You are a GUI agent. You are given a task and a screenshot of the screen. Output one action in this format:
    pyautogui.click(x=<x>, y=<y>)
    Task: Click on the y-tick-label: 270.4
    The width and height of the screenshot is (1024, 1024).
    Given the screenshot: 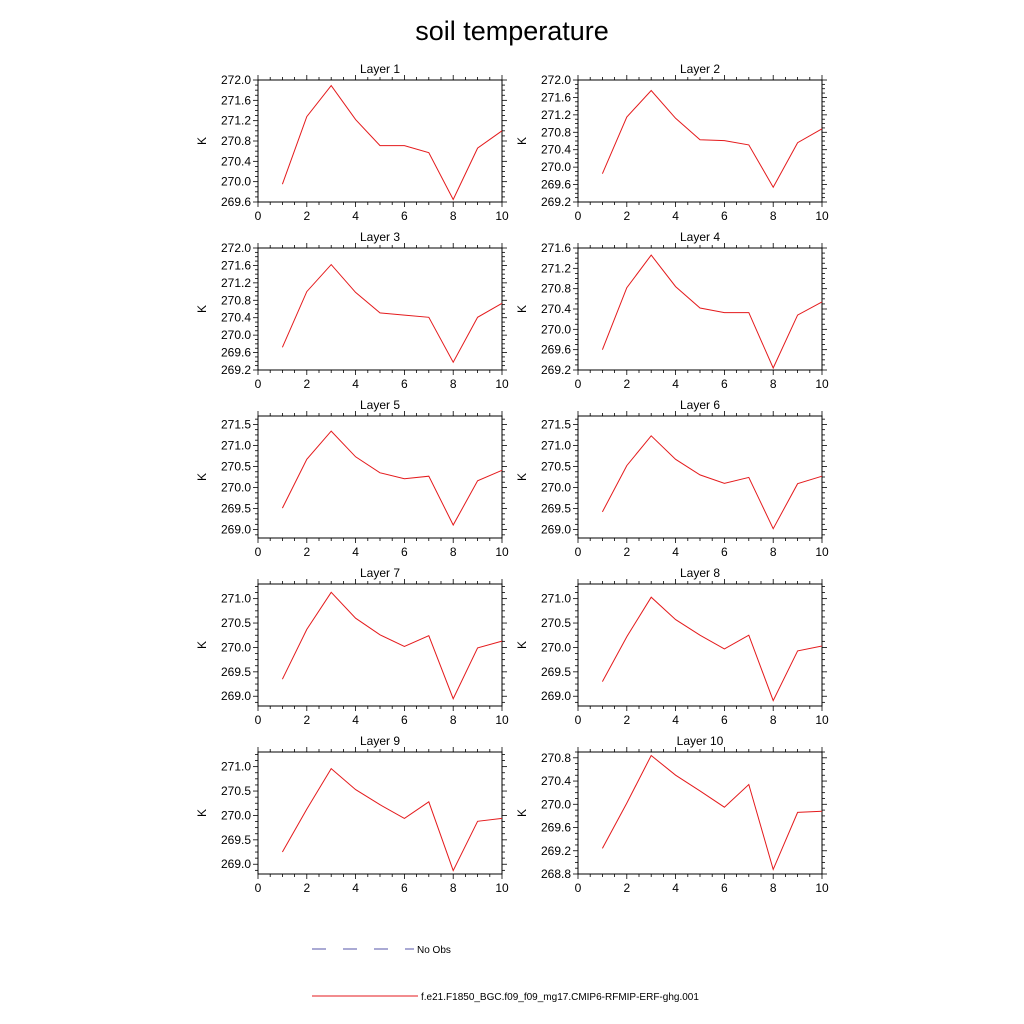 What is the action you would take?
    pyautogui.click(x=556, y=150)
    